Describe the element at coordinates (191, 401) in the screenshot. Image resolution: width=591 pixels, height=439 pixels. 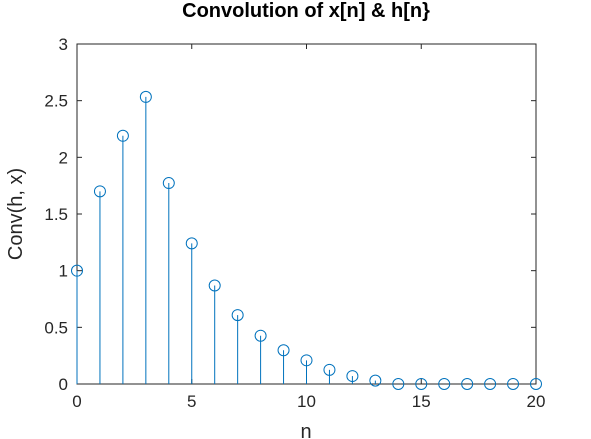
I see `x-tick-label: 5` at that location.